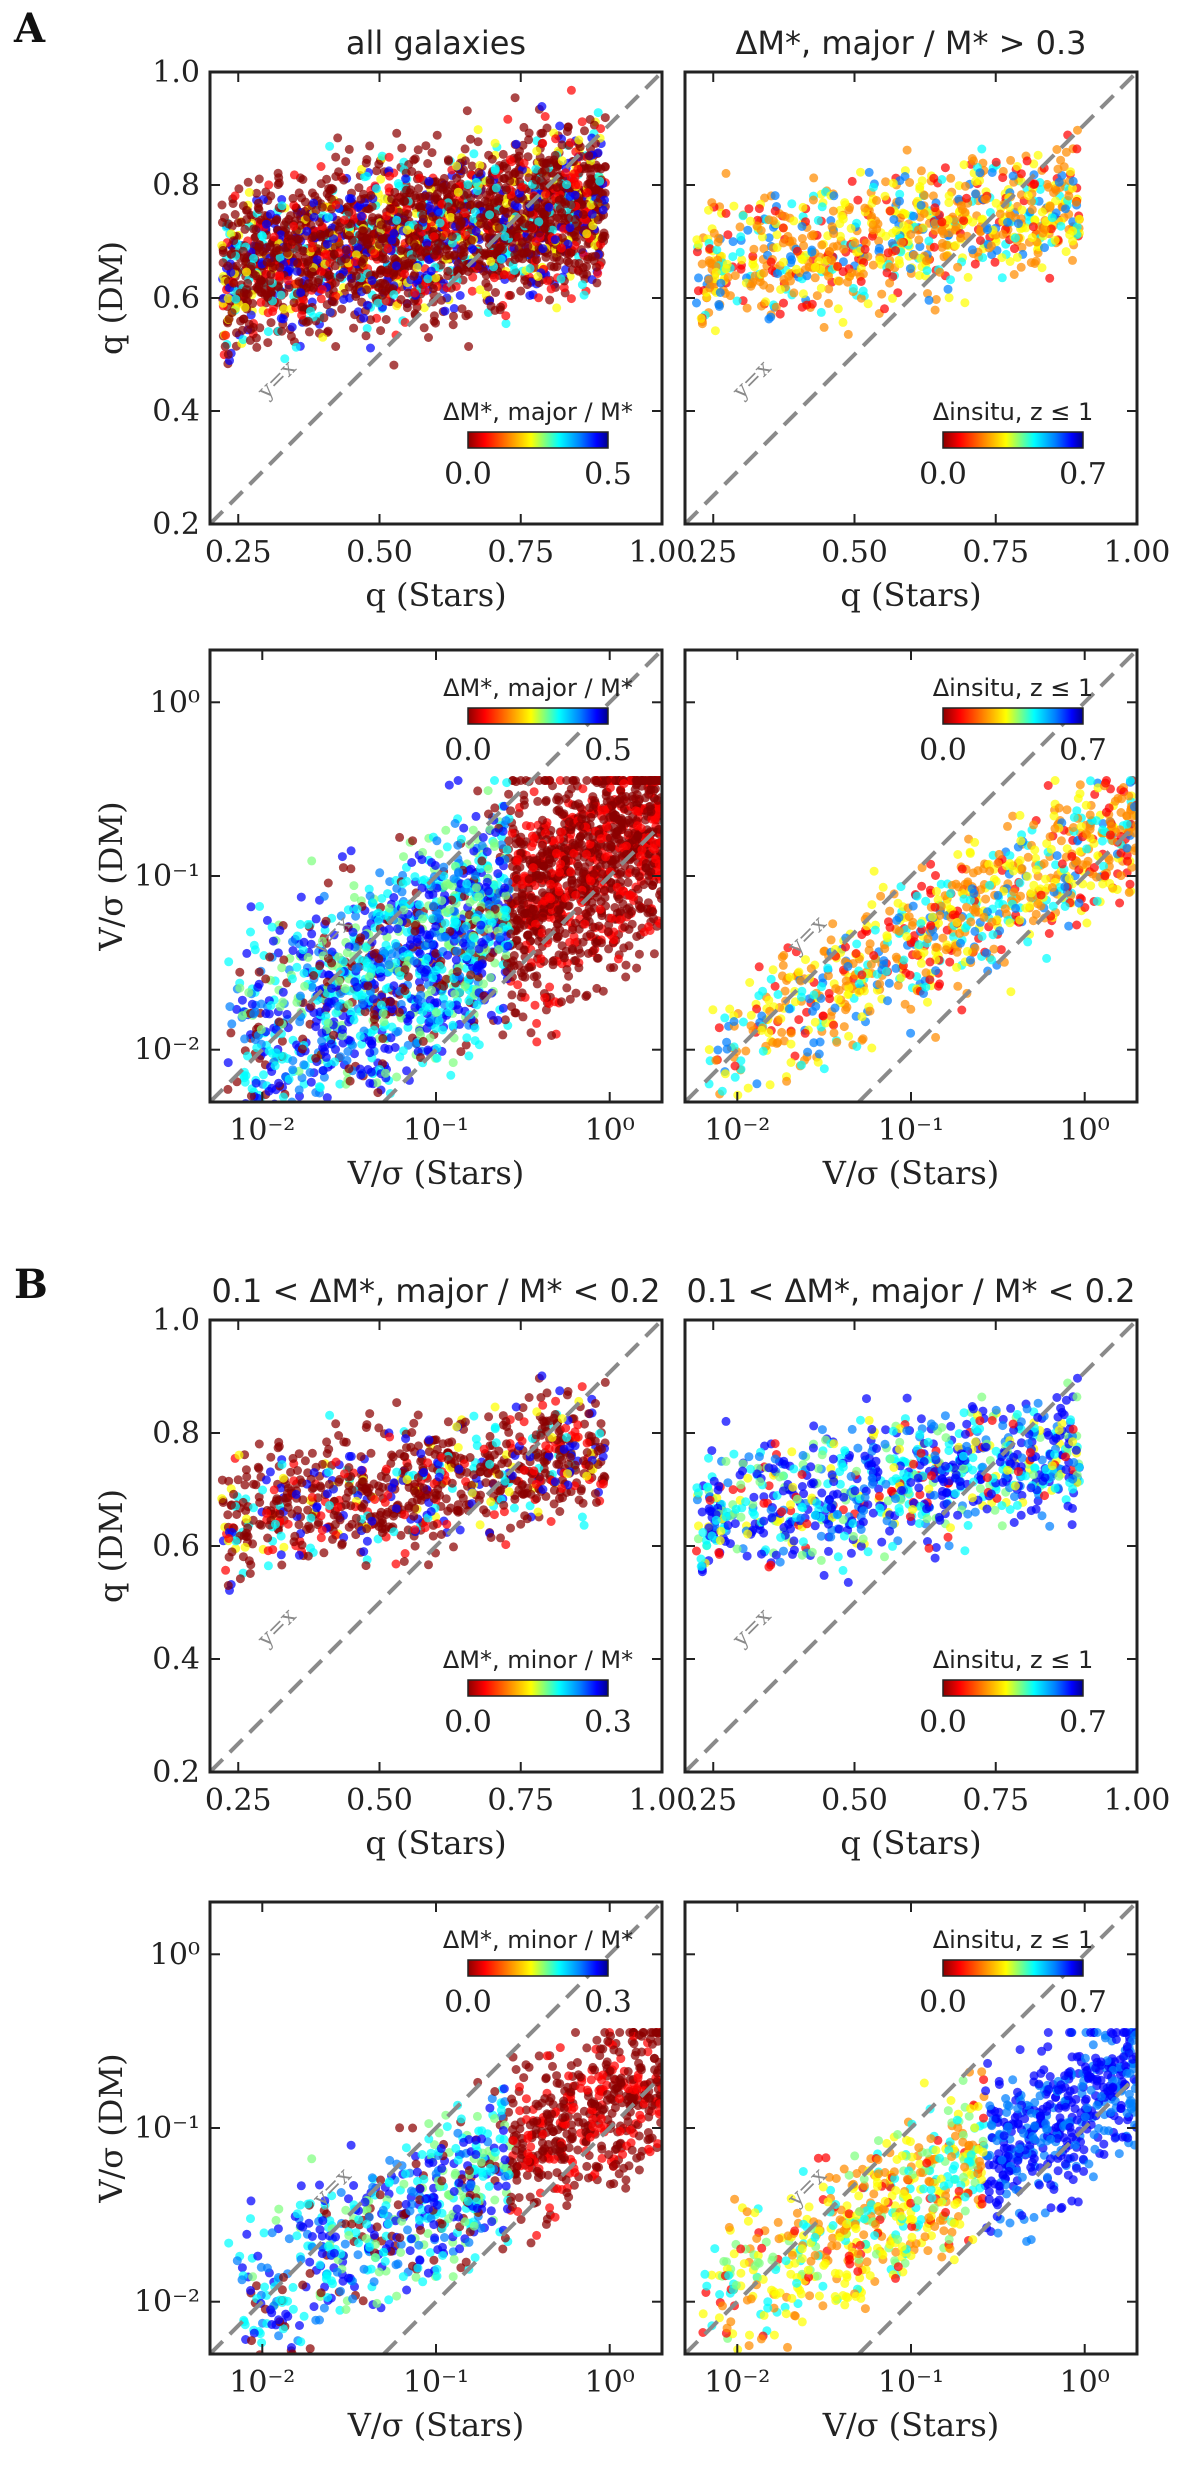  I want to click on x-axis-label: q (Stars), so click(910, 595).